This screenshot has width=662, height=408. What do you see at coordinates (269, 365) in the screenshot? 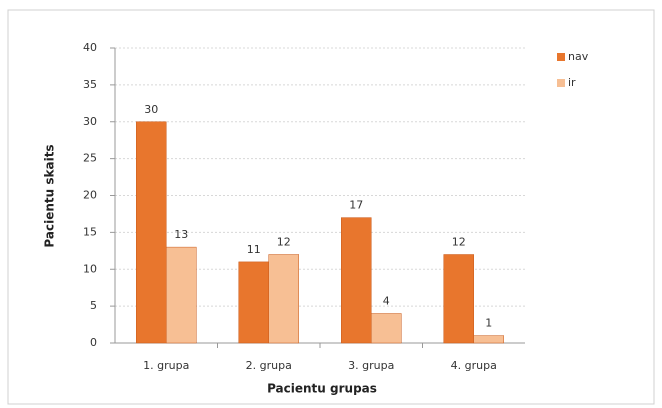
I see `x-tick-label: 2. grupa` at bounding box center [269, 365].